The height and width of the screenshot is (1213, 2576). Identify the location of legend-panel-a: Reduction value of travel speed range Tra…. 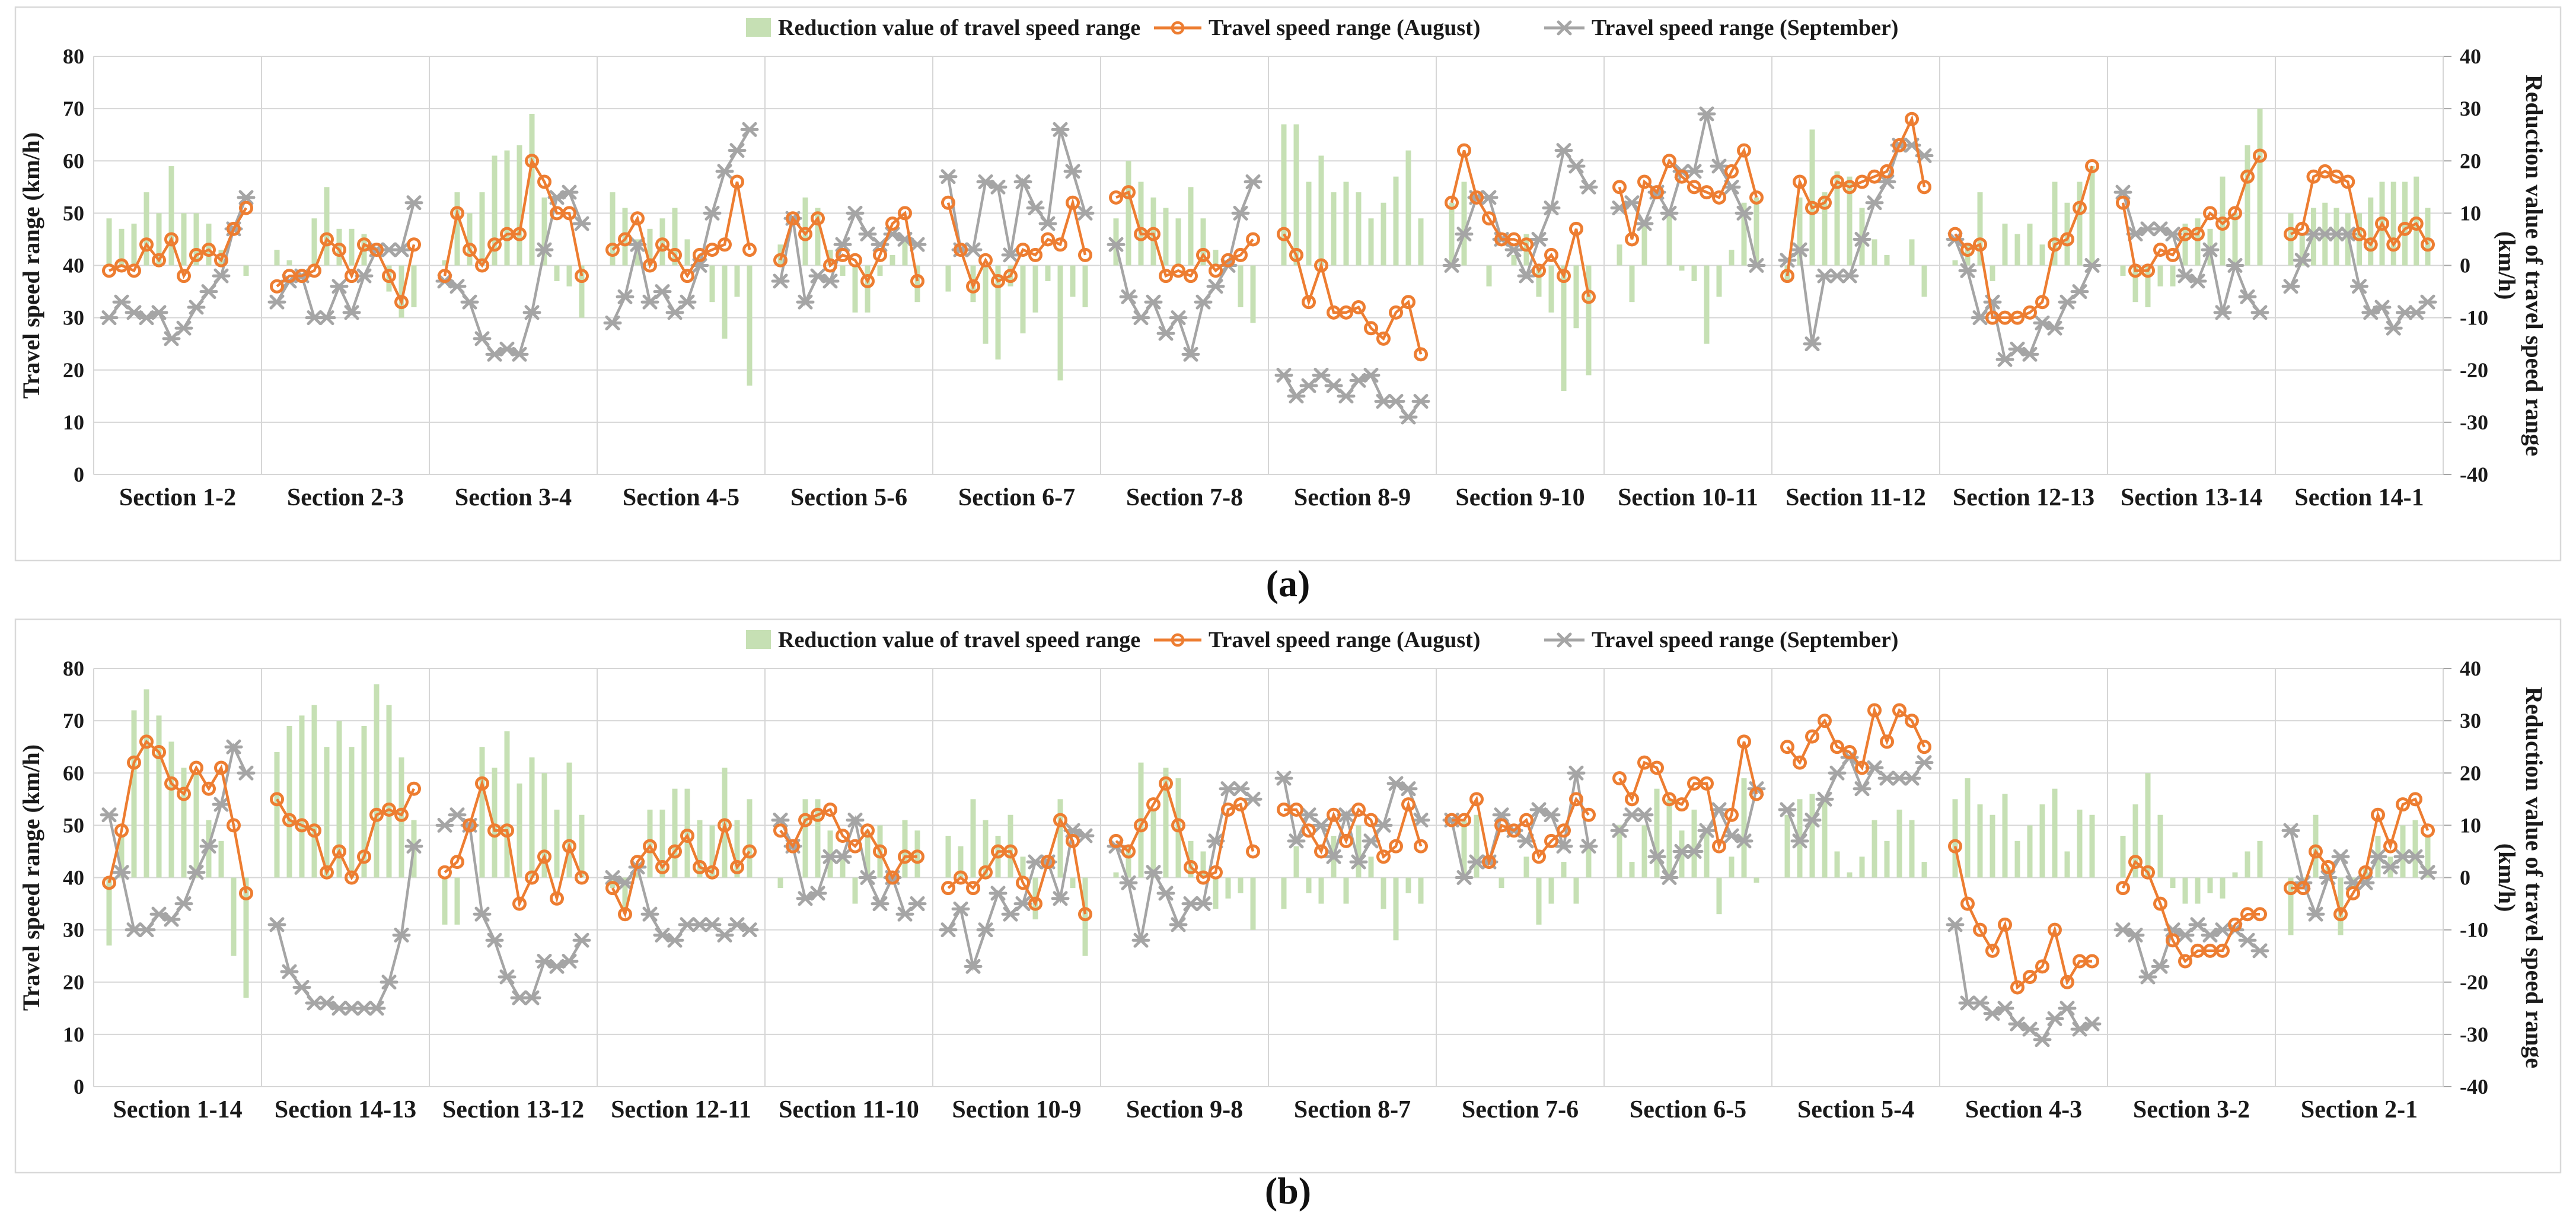
(1322, 27).